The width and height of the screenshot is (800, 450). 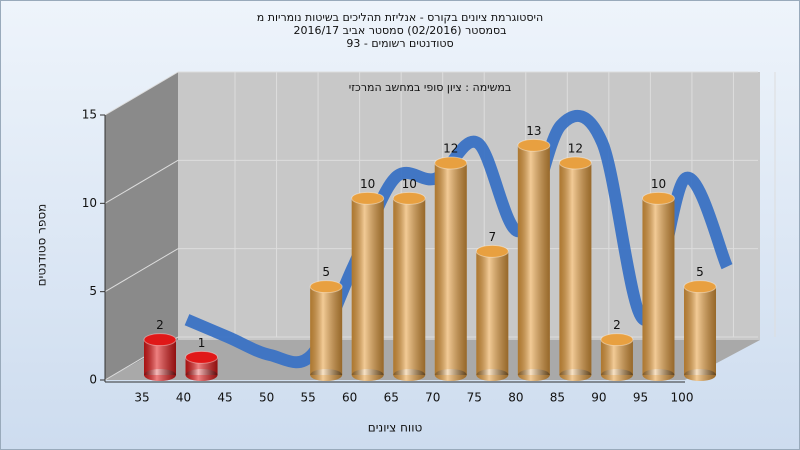 What do you see at coordinates (682, 398) in the screenshot?
I see `x-tick-label: 100` at bounding box center [682, 398].